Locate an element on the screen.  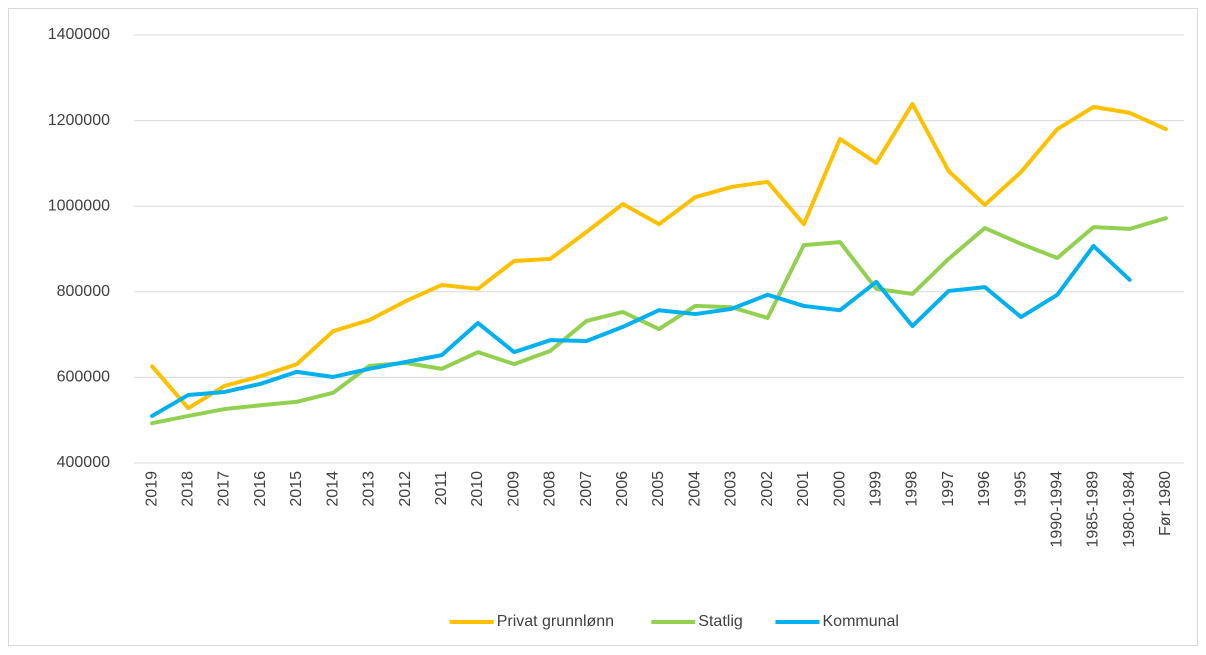
x-tick-label: 2019 is located at coordinates (151, 489).